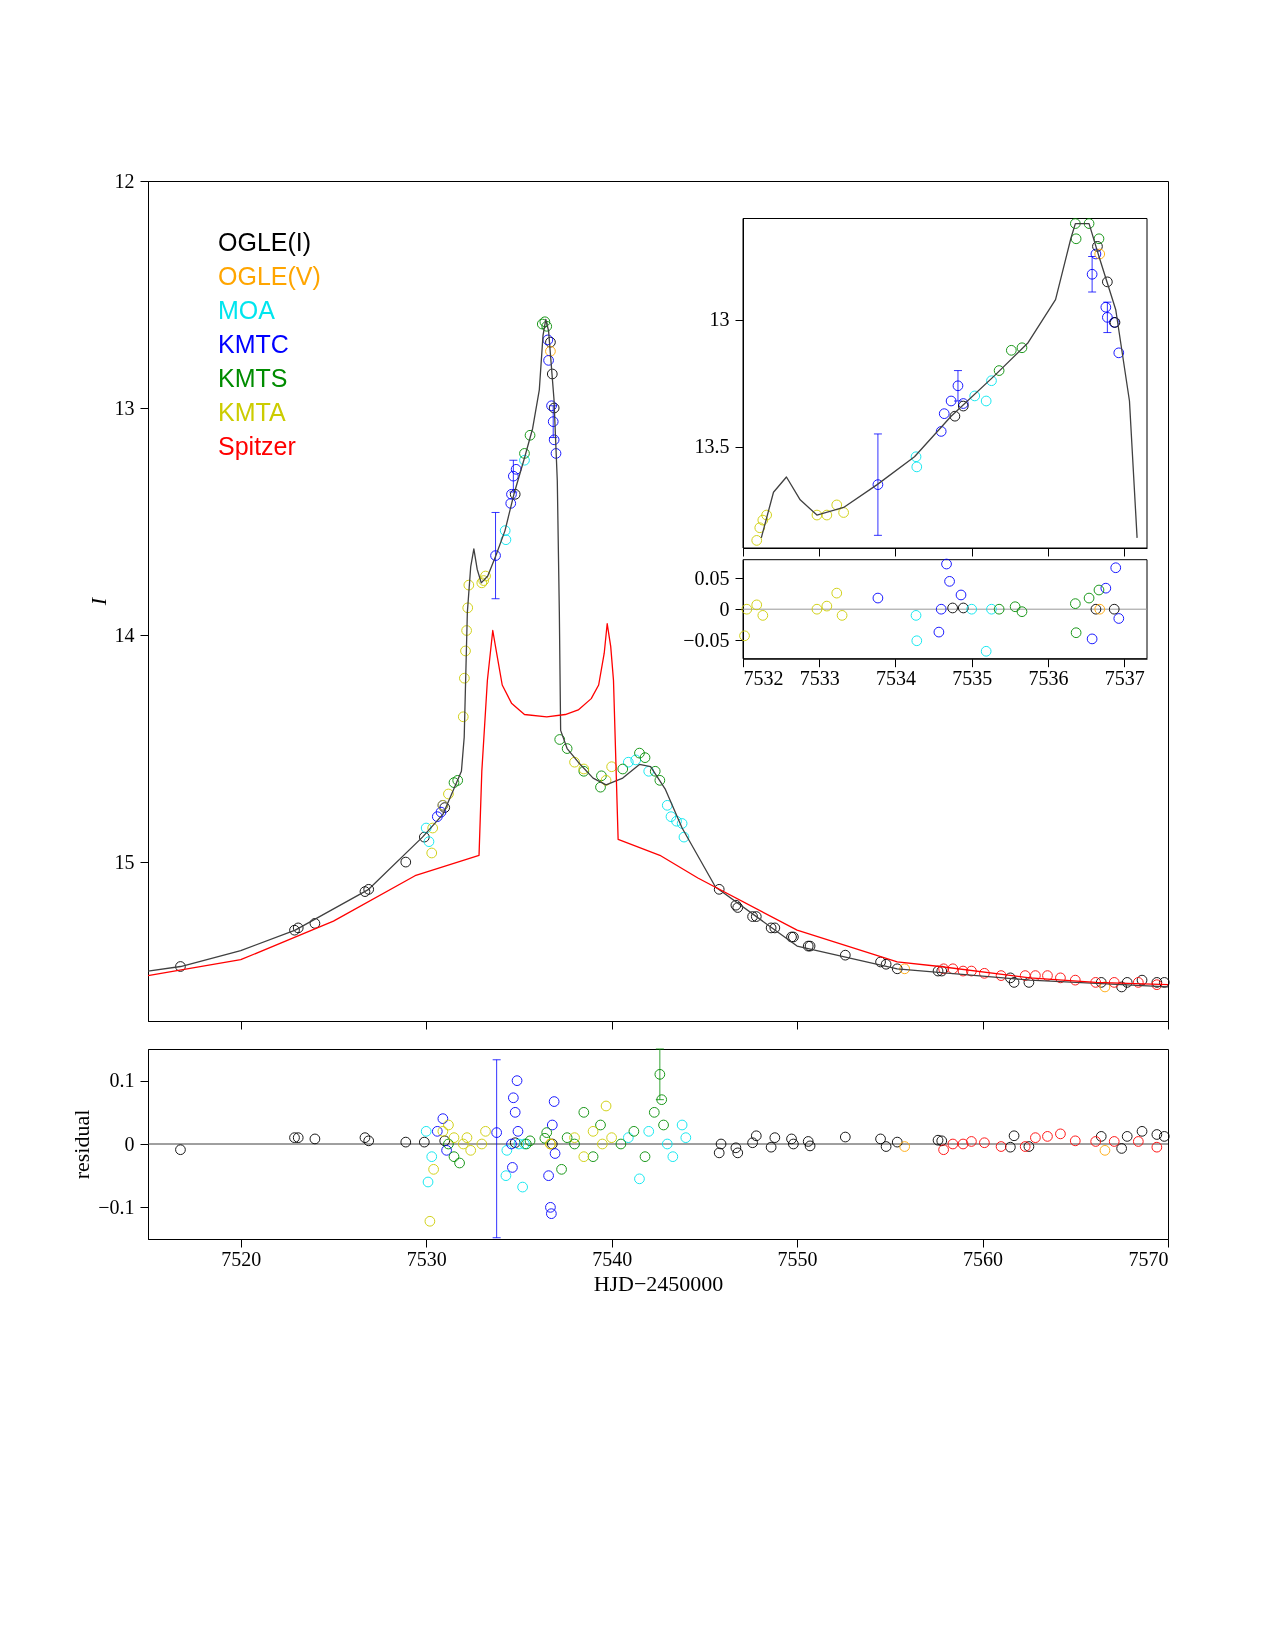  What do you see at coordinates (819, 678) in the screenshot?
I see `x-tick-label: 7533` at bounding box center [819, 678].